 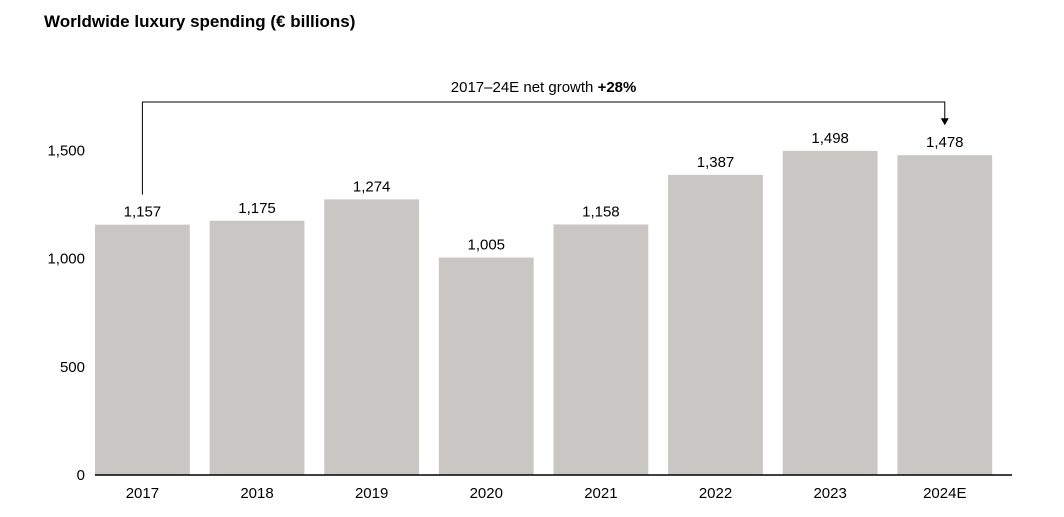 I want to click on data-label: 1,478, so click(x=945, y=142).